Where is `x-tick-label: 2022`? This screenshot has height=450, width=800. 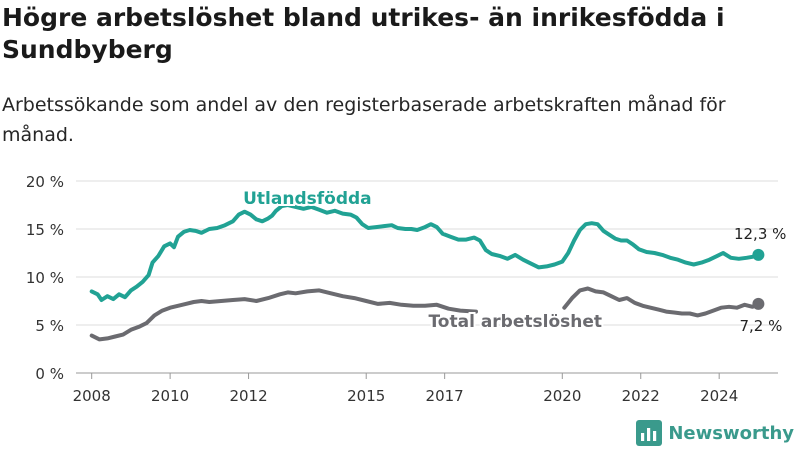
x-tick-label: 2022 is located at coordinates (641, 396).